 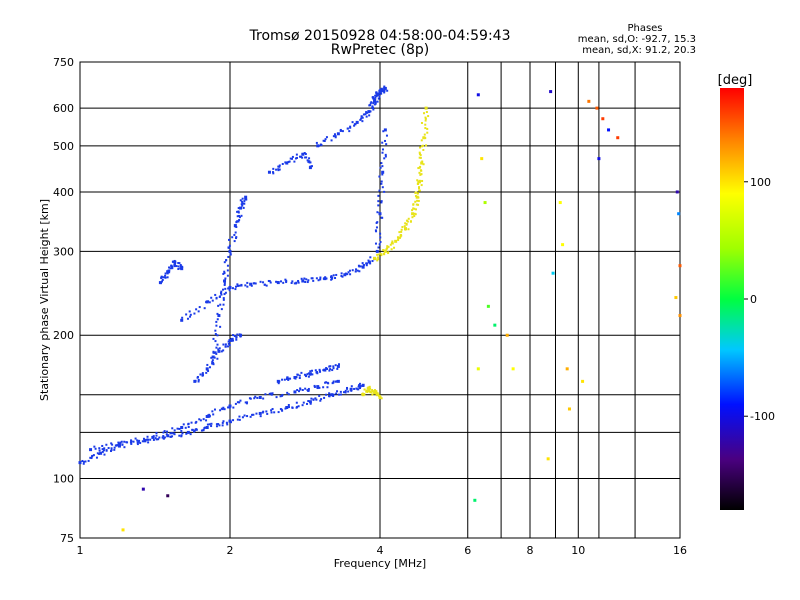 I want to click on x-axis-ticks: 1 2 4 6 8 10 16, so click(x=382, y=550).